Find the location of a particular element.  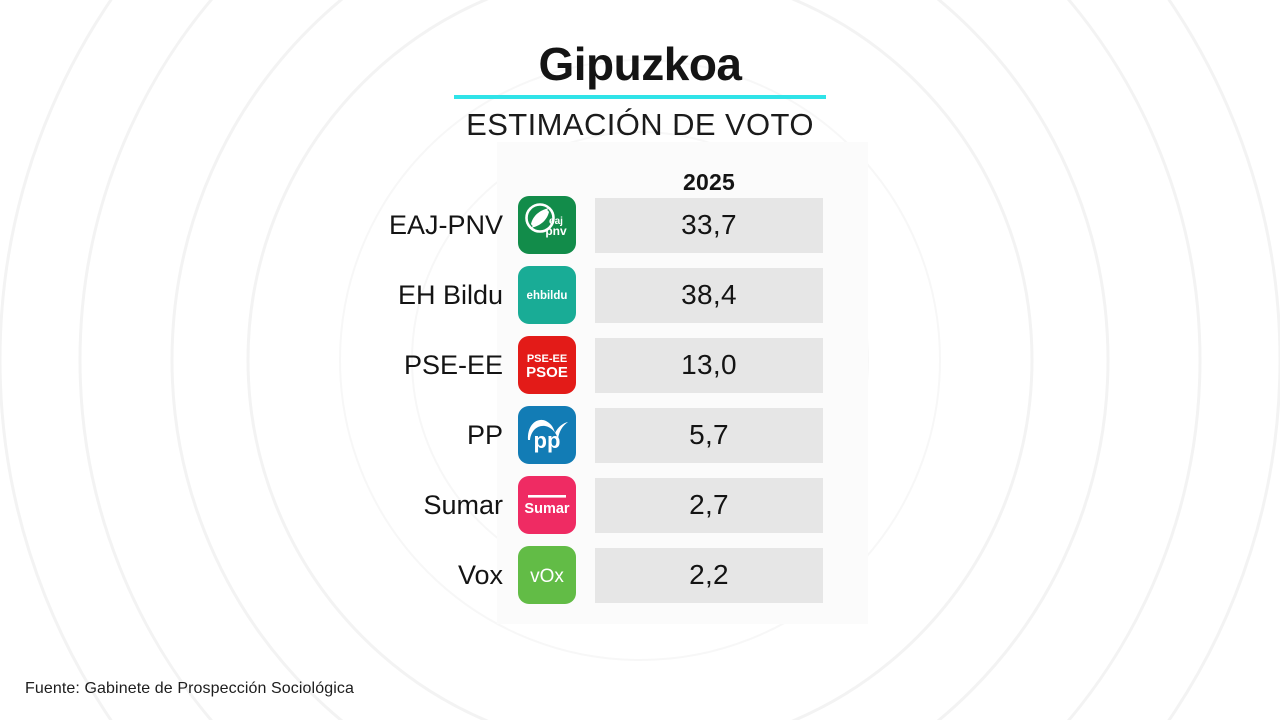

svg-text: pnv is located at coordinates (556, 231).